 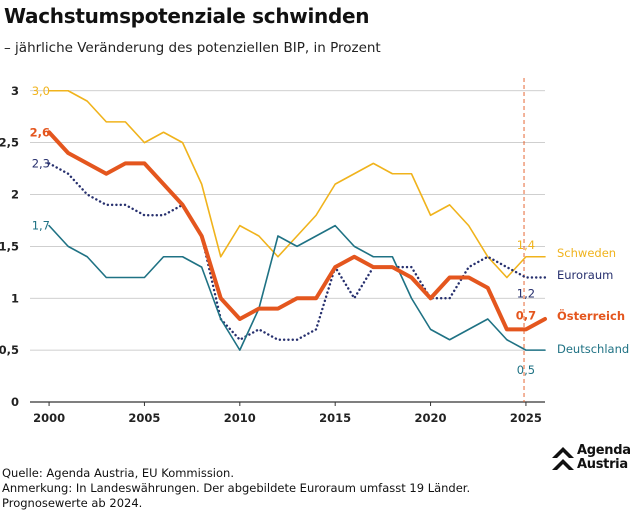 What do you see at coordinates (604, 450) in the screenshot?
I see `logo-line1: Agenda` at bounding box center [604, 450].